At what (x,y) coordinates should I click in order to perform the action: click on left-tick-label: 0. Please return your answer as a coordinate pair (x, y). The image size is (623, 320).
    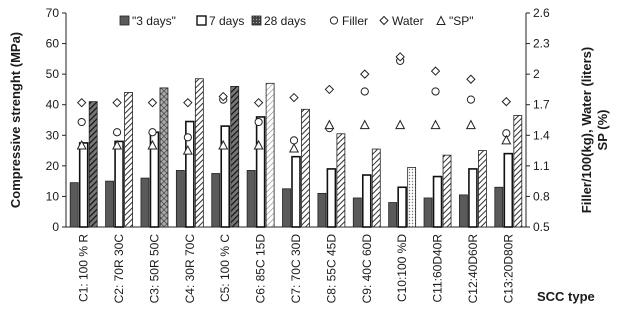
    Looking at the image, I should click on (55, 227).